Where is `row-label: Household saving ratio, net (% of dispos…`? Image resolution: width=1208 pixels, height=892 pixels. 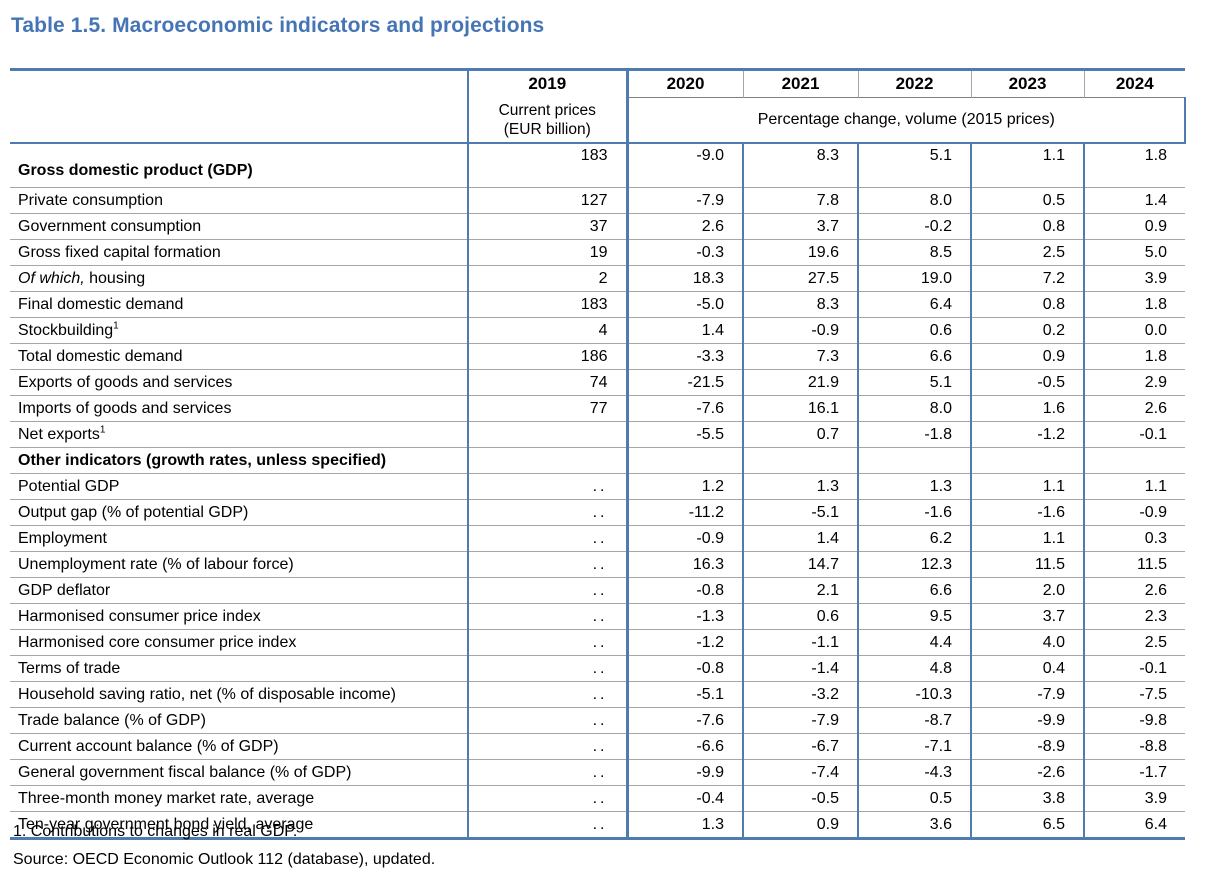
row-label: Household saving ratio, net (% of dispos… is located at coordinates (239, 694).